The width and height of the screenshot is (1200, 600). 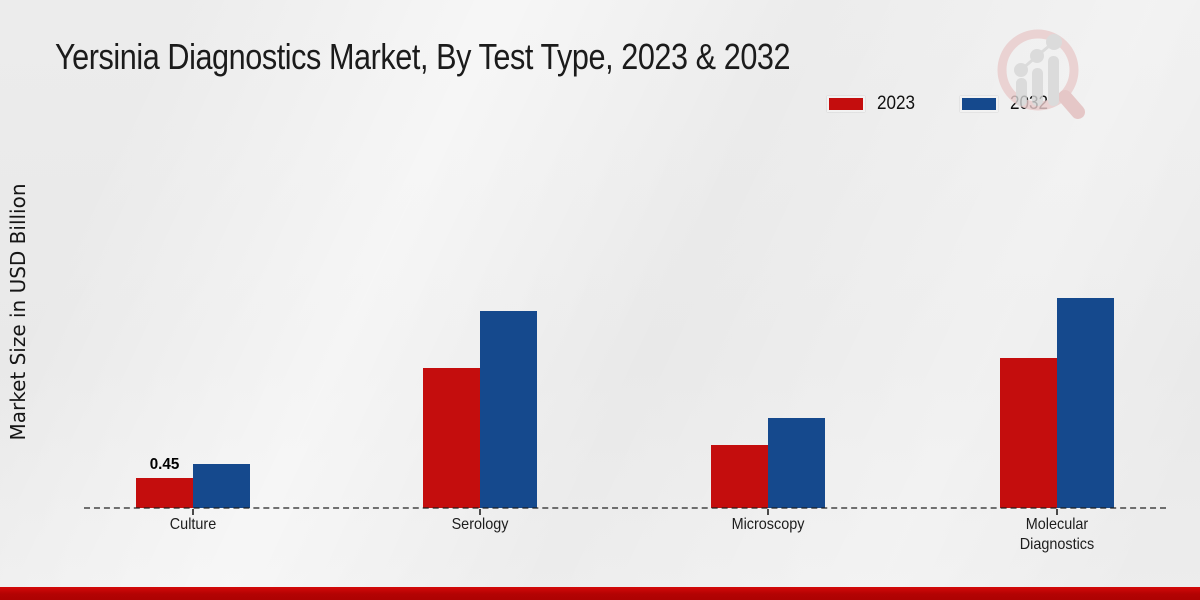 I want to click on bar-2032-microscopy, so click(x=796, y=463).